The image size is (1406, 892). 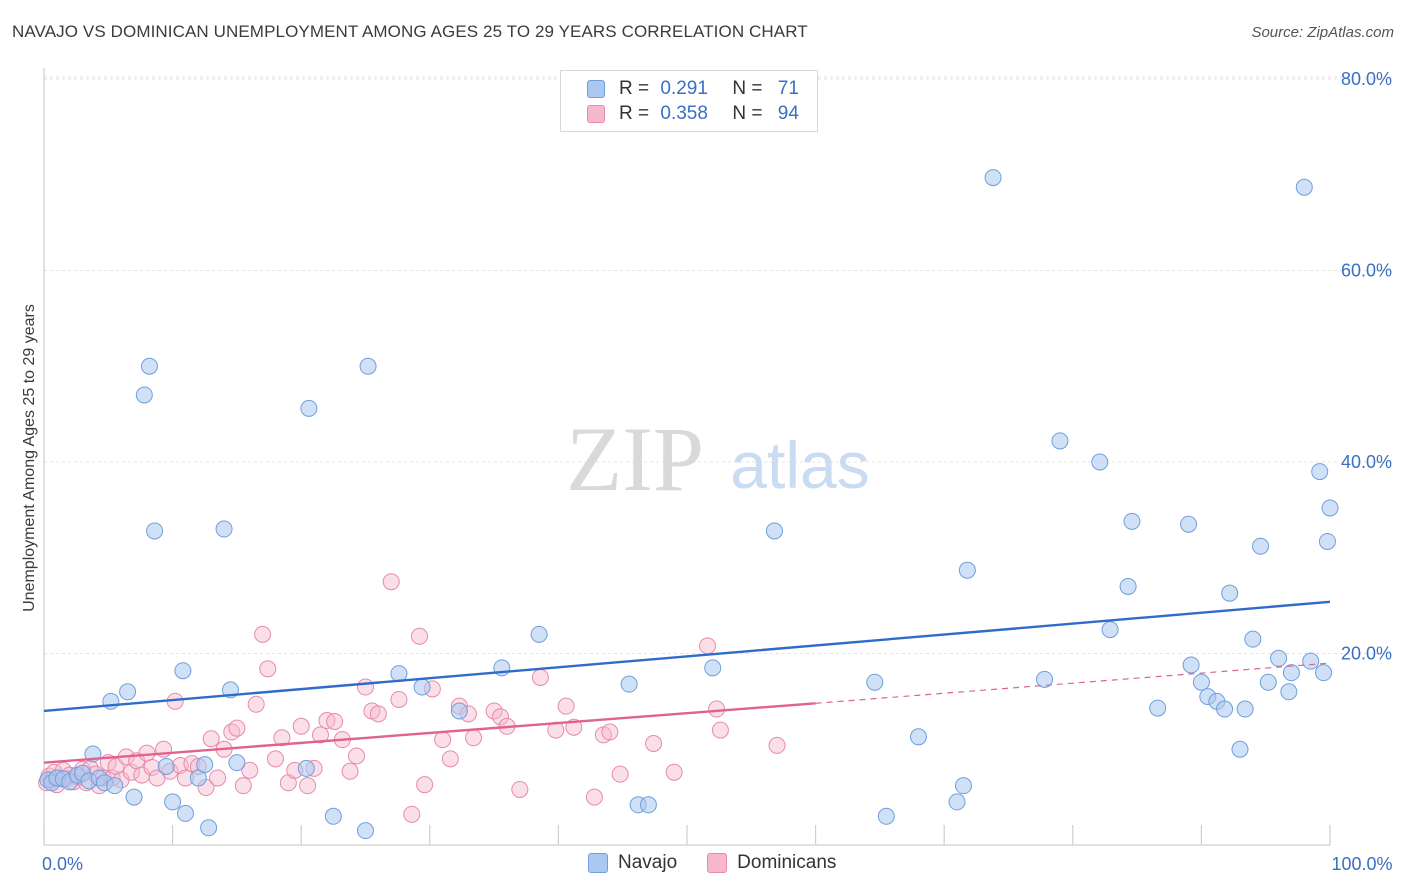 What do you see at coordinates (718, 459) in the screenshot?
I see `watermark: ZIP atlas` at bounding box center [718, 459].